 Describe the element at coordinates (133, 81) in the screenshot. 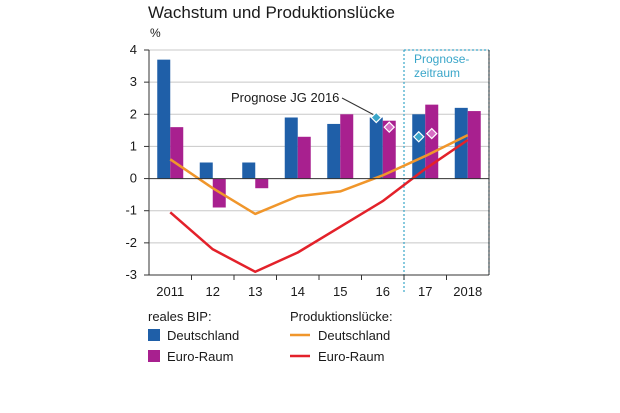

I see `y-tick-label: 3` at that location.